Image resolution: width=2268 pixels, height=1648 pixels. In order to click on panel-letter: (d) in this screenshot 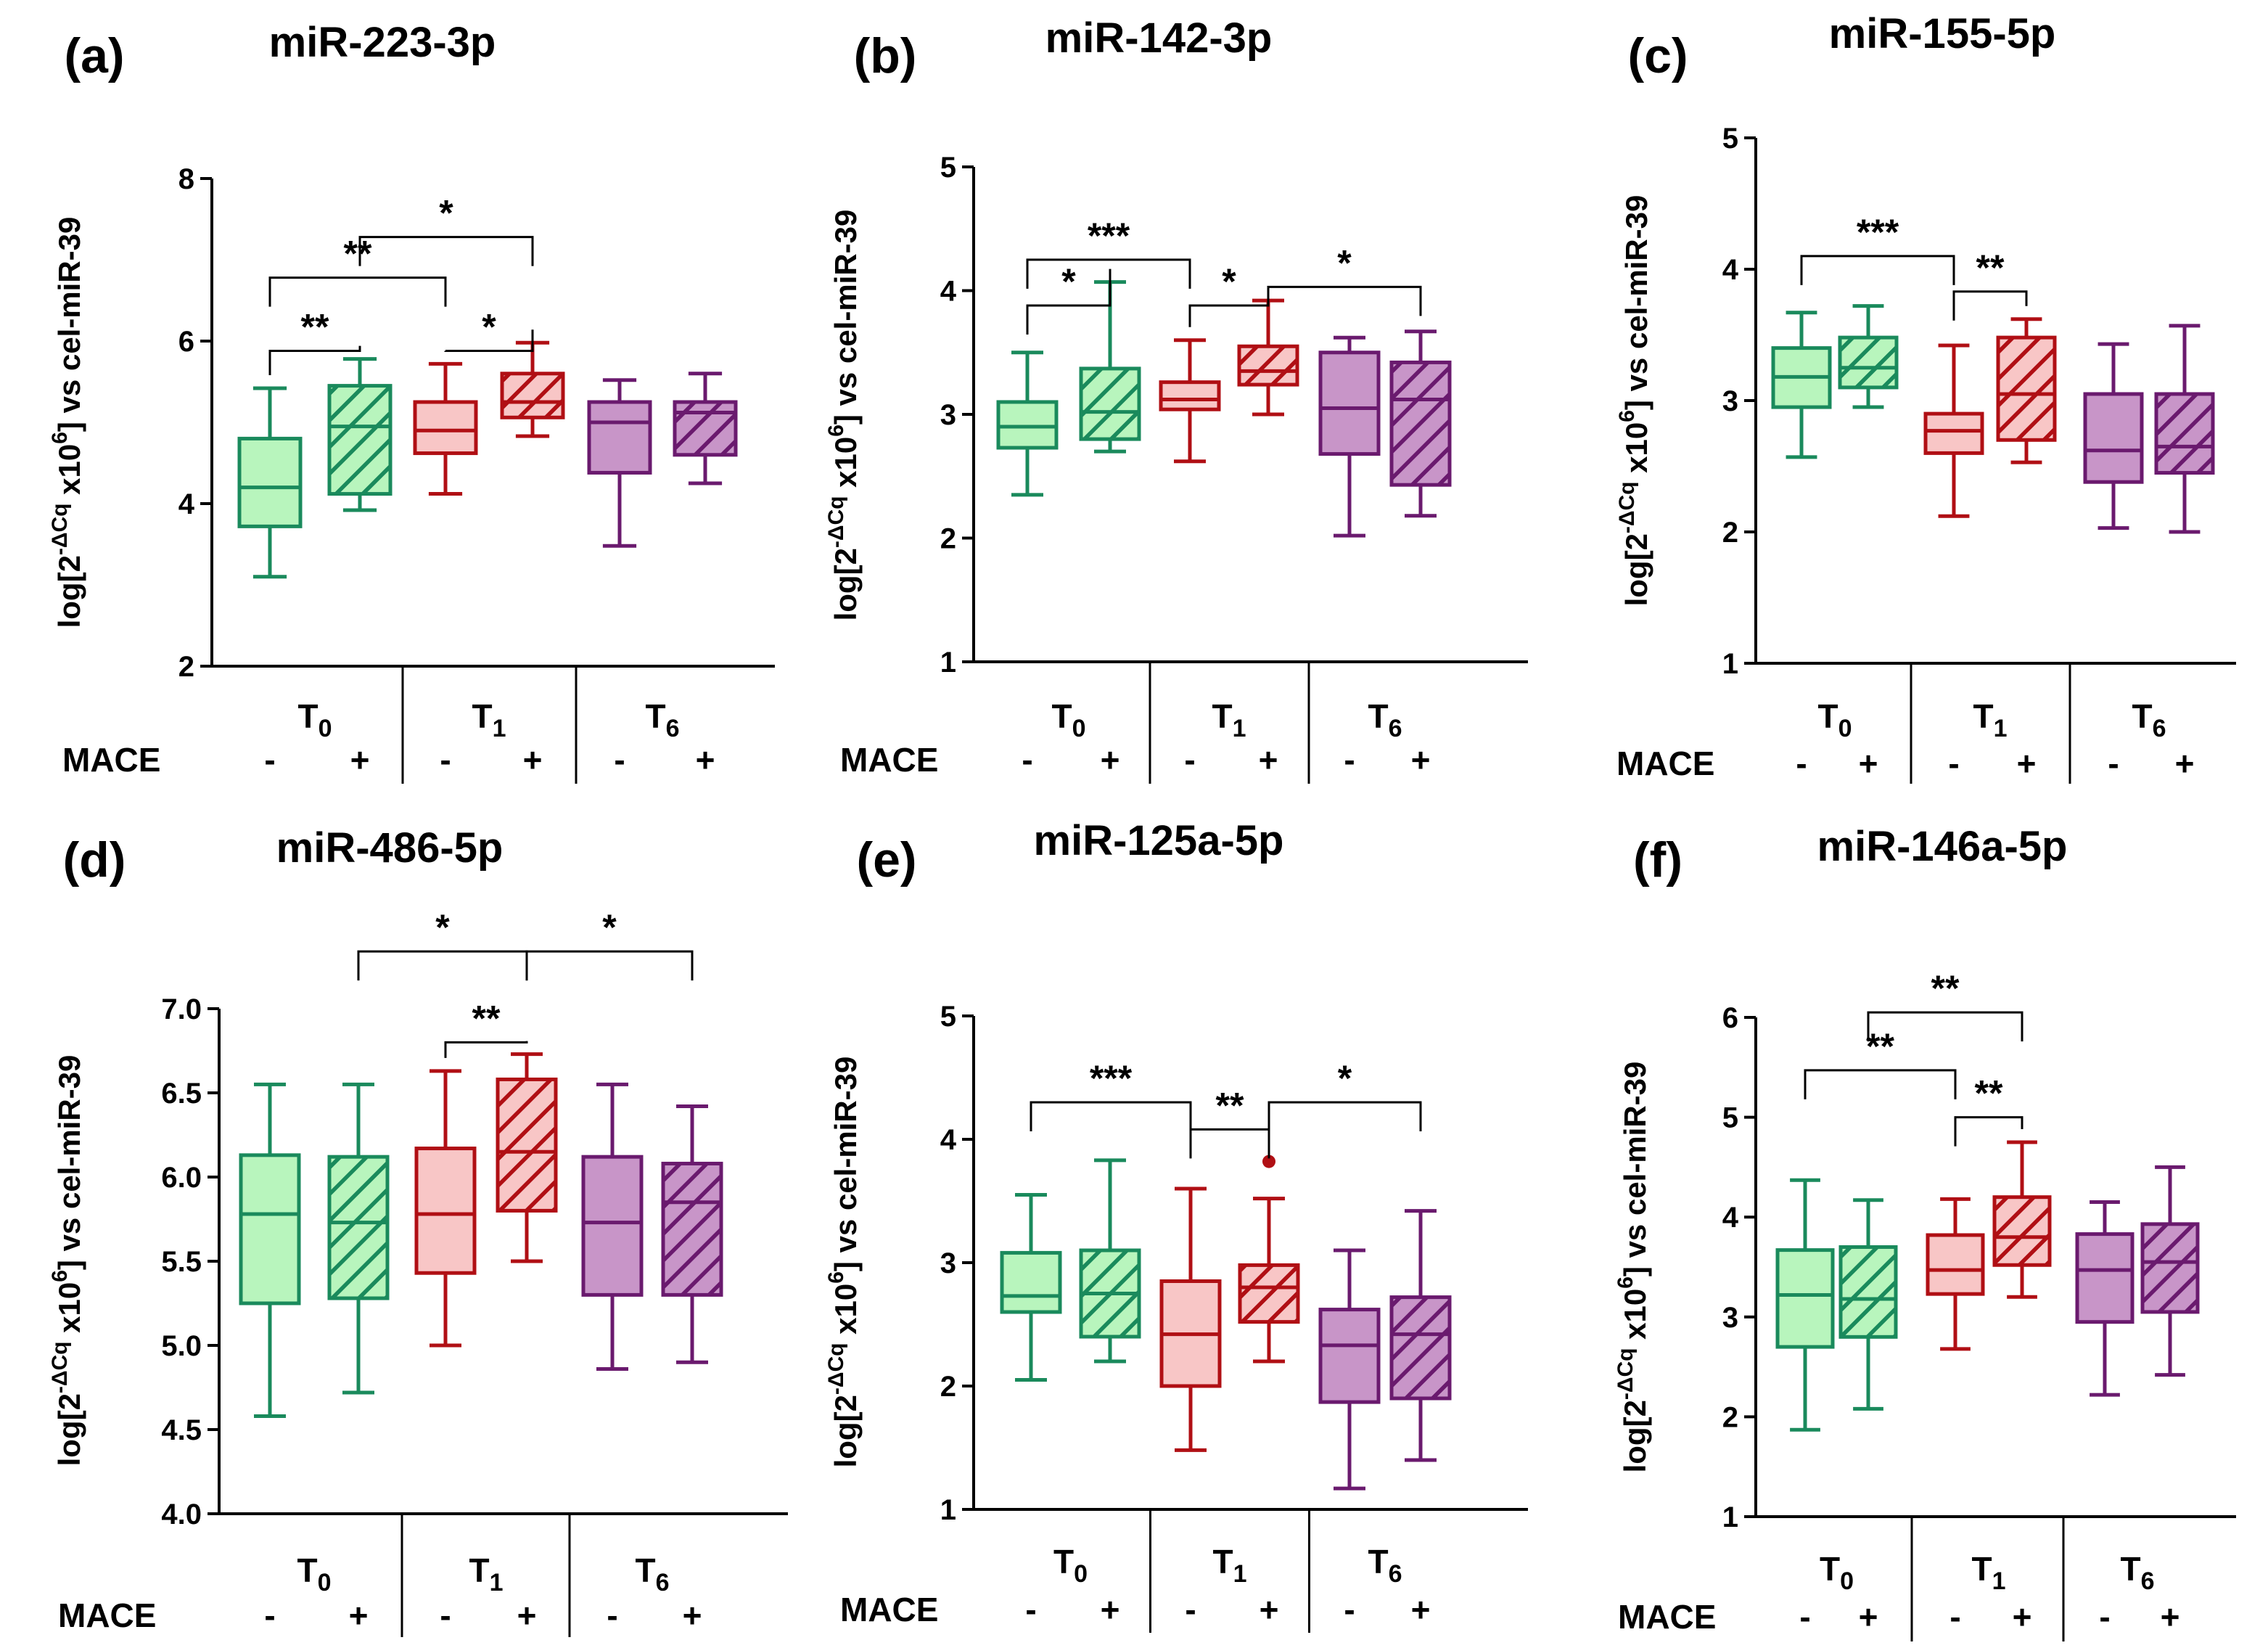, I will do `click(94, 860)`.